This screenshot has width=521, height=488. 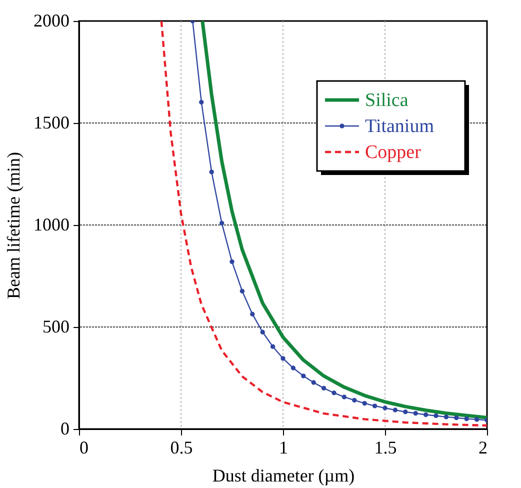 I want to click on legend-label: Titanium, so click(x=399, y=126).